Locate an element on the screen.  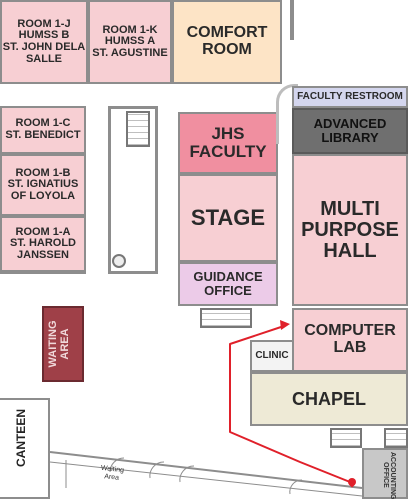
advanced-library: ADVANCED LIBRARY is located at coordinates (350, 131).